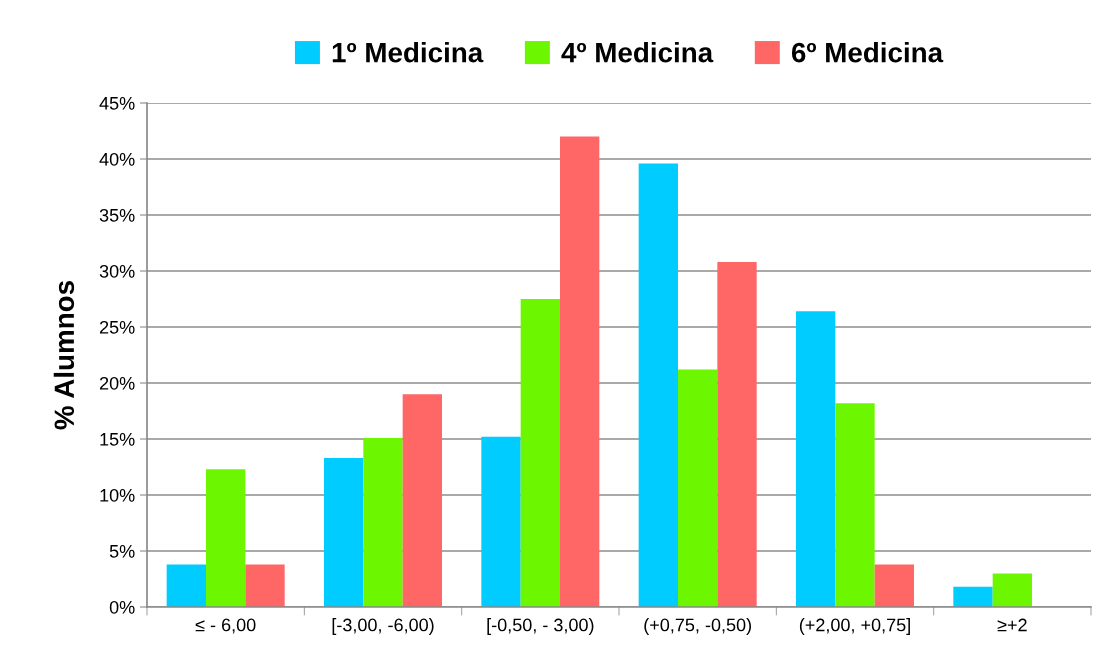  What do you see at coordinates (408, 52) in the screenshot?
I see `legend-label: 1º Medicina` at bounding box center [408, 52].